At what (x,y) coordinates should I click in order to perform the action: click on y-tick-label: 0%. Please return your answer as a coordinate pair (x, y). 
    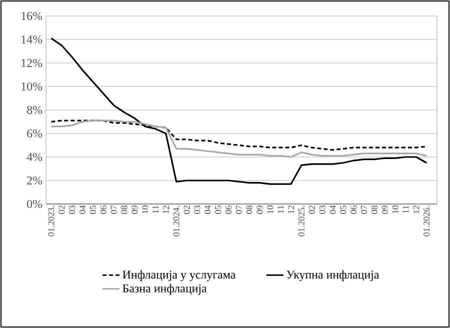
    Looking at the image, I should click on (34, 204).